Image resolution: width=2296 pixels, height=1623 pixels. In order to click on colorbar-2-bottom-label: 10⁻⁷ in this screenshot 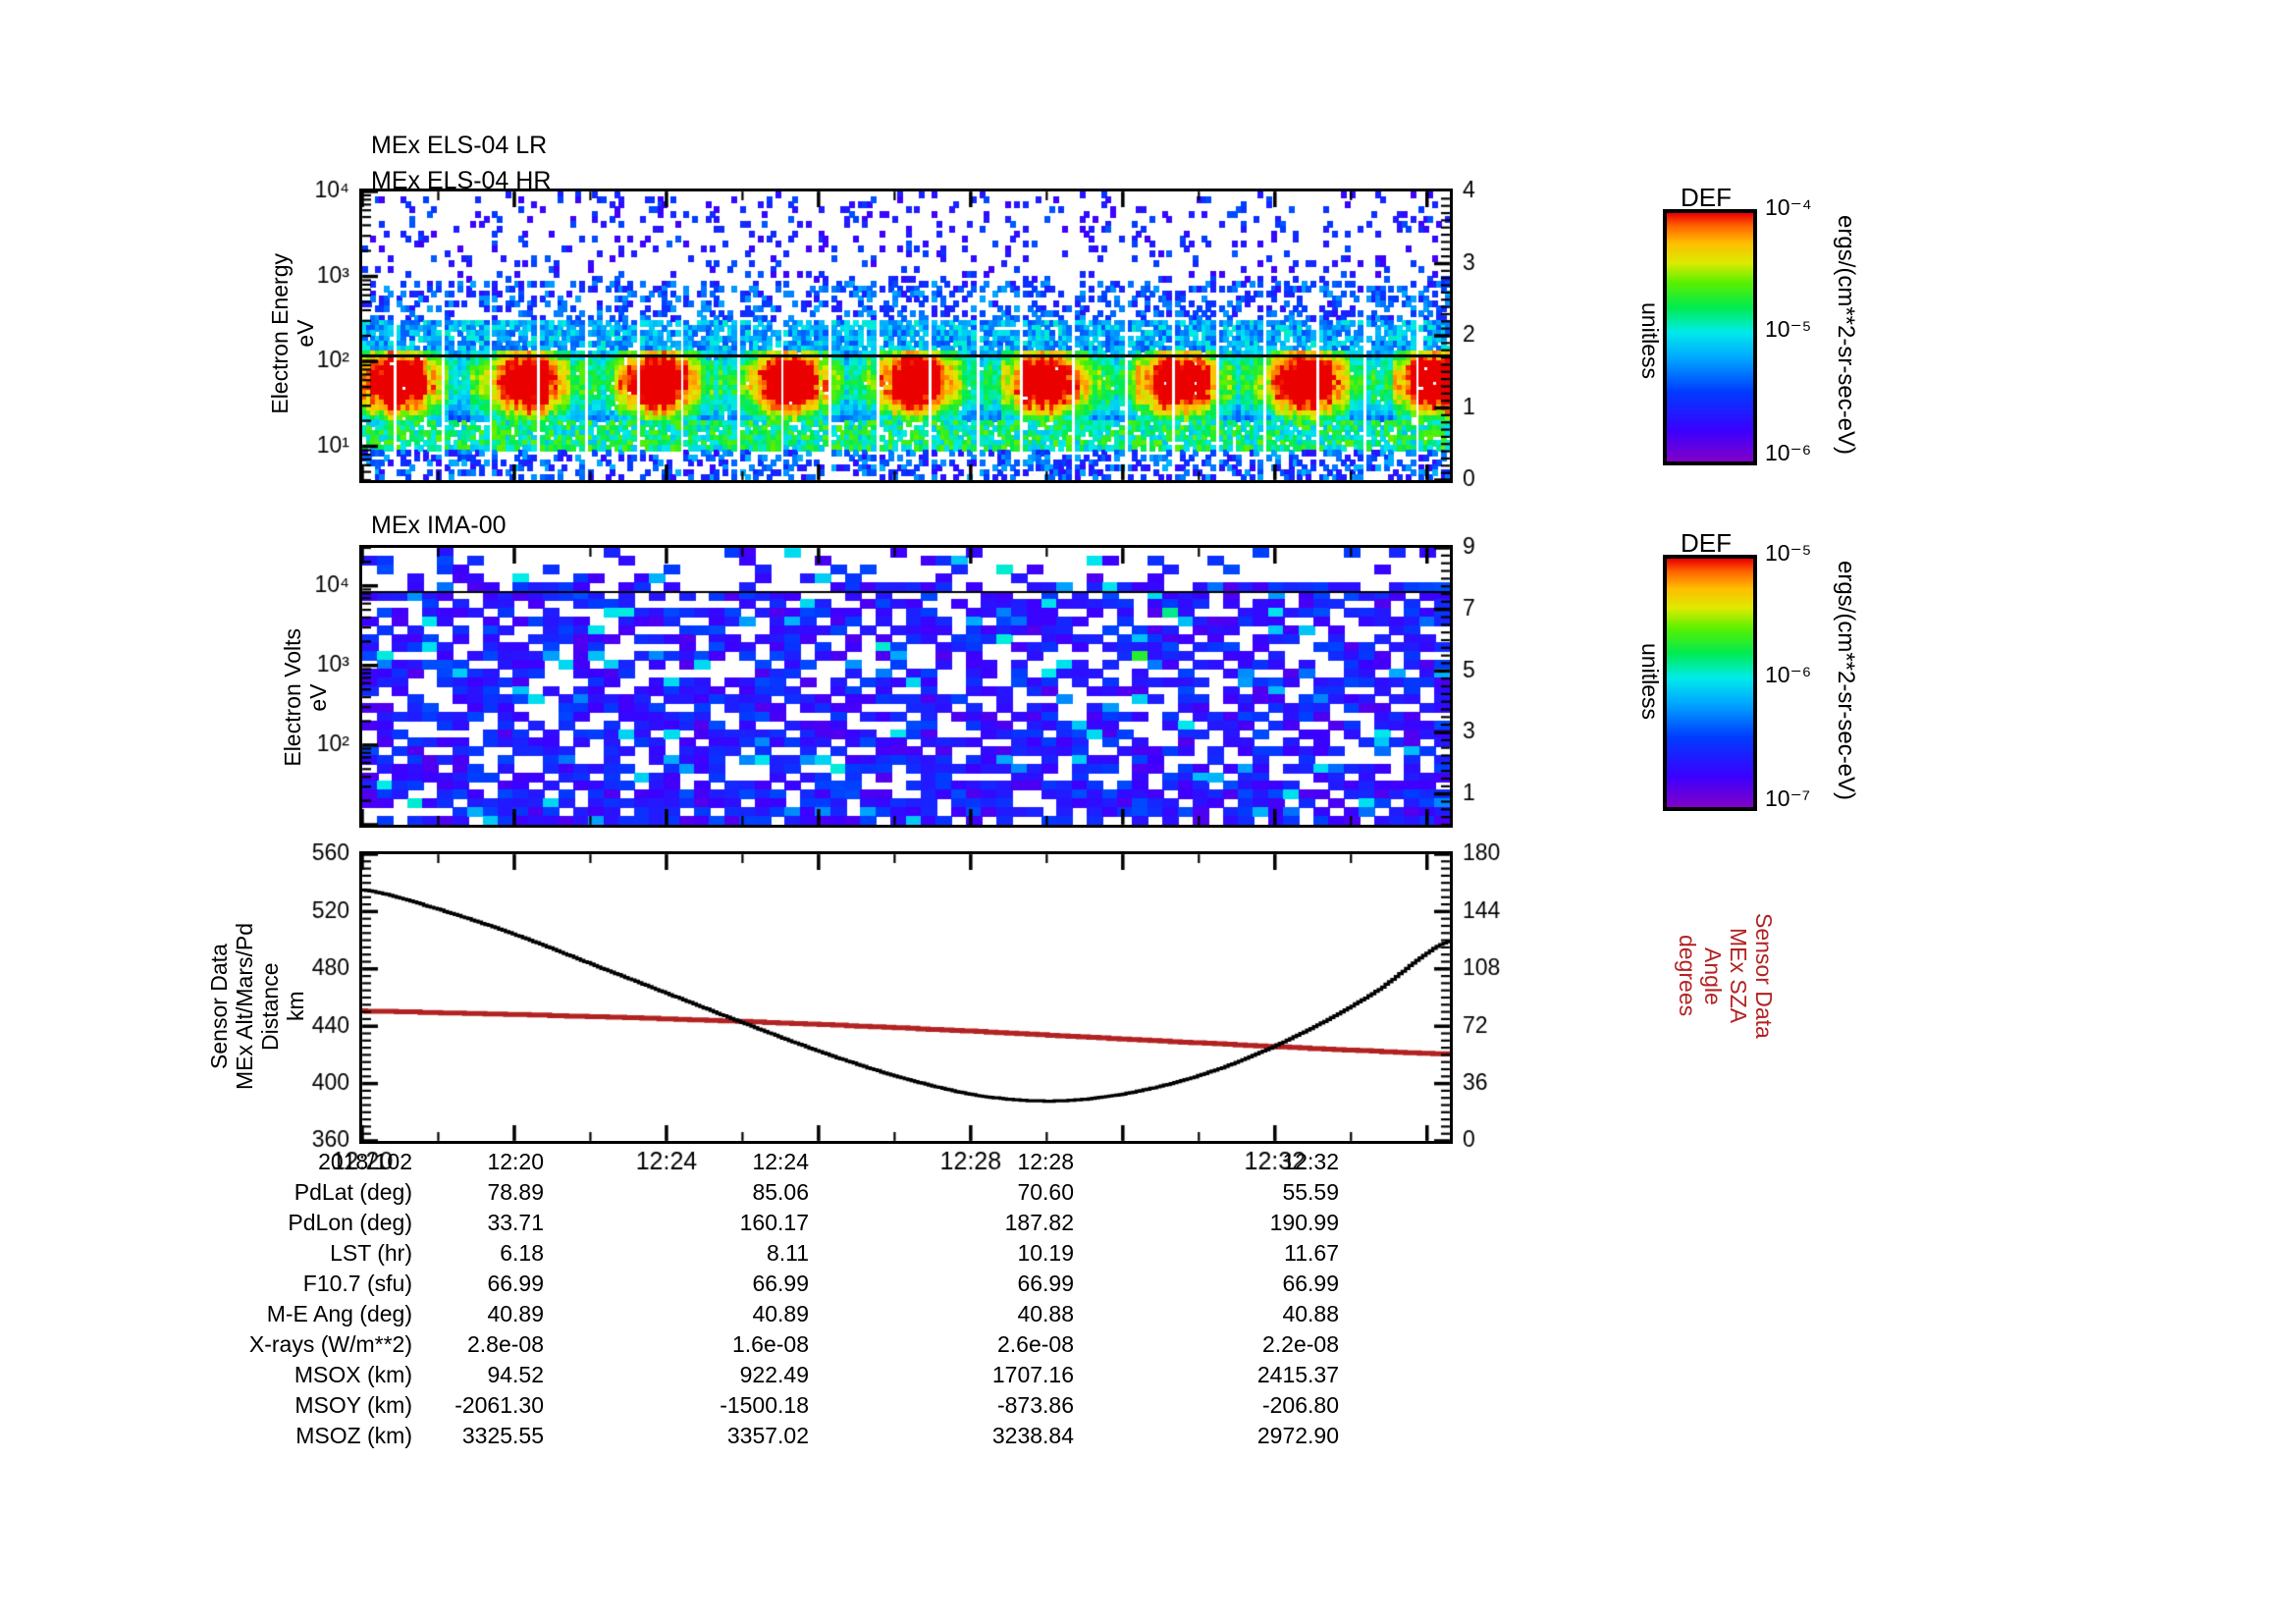, I will do `click(1788, 798)`.